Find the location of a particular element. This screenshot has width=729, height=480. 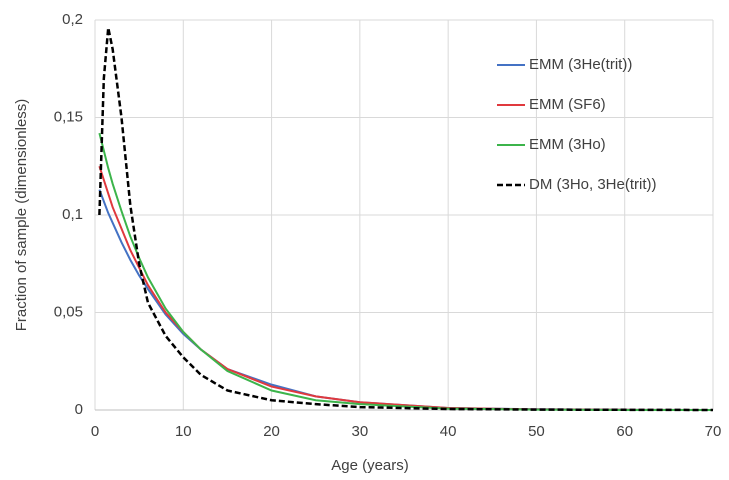

y-tick-label: 0,15 is located at coordinates (68, 116).